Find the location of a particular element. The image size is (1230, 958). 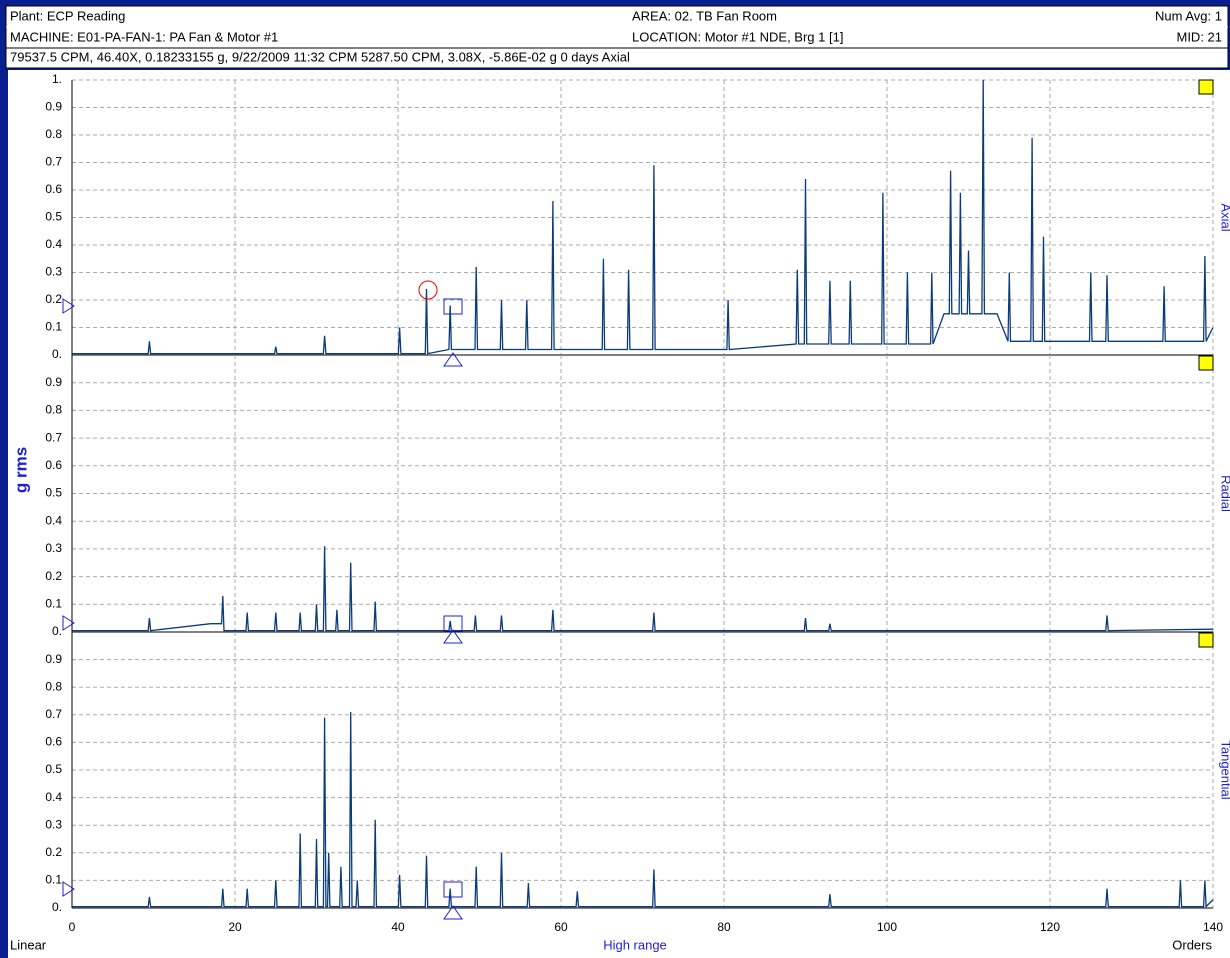

header-machine: MACHINE: E01-PA-FAN-1: PA Fan & Motor #1 is located at coordinates (144, 36).